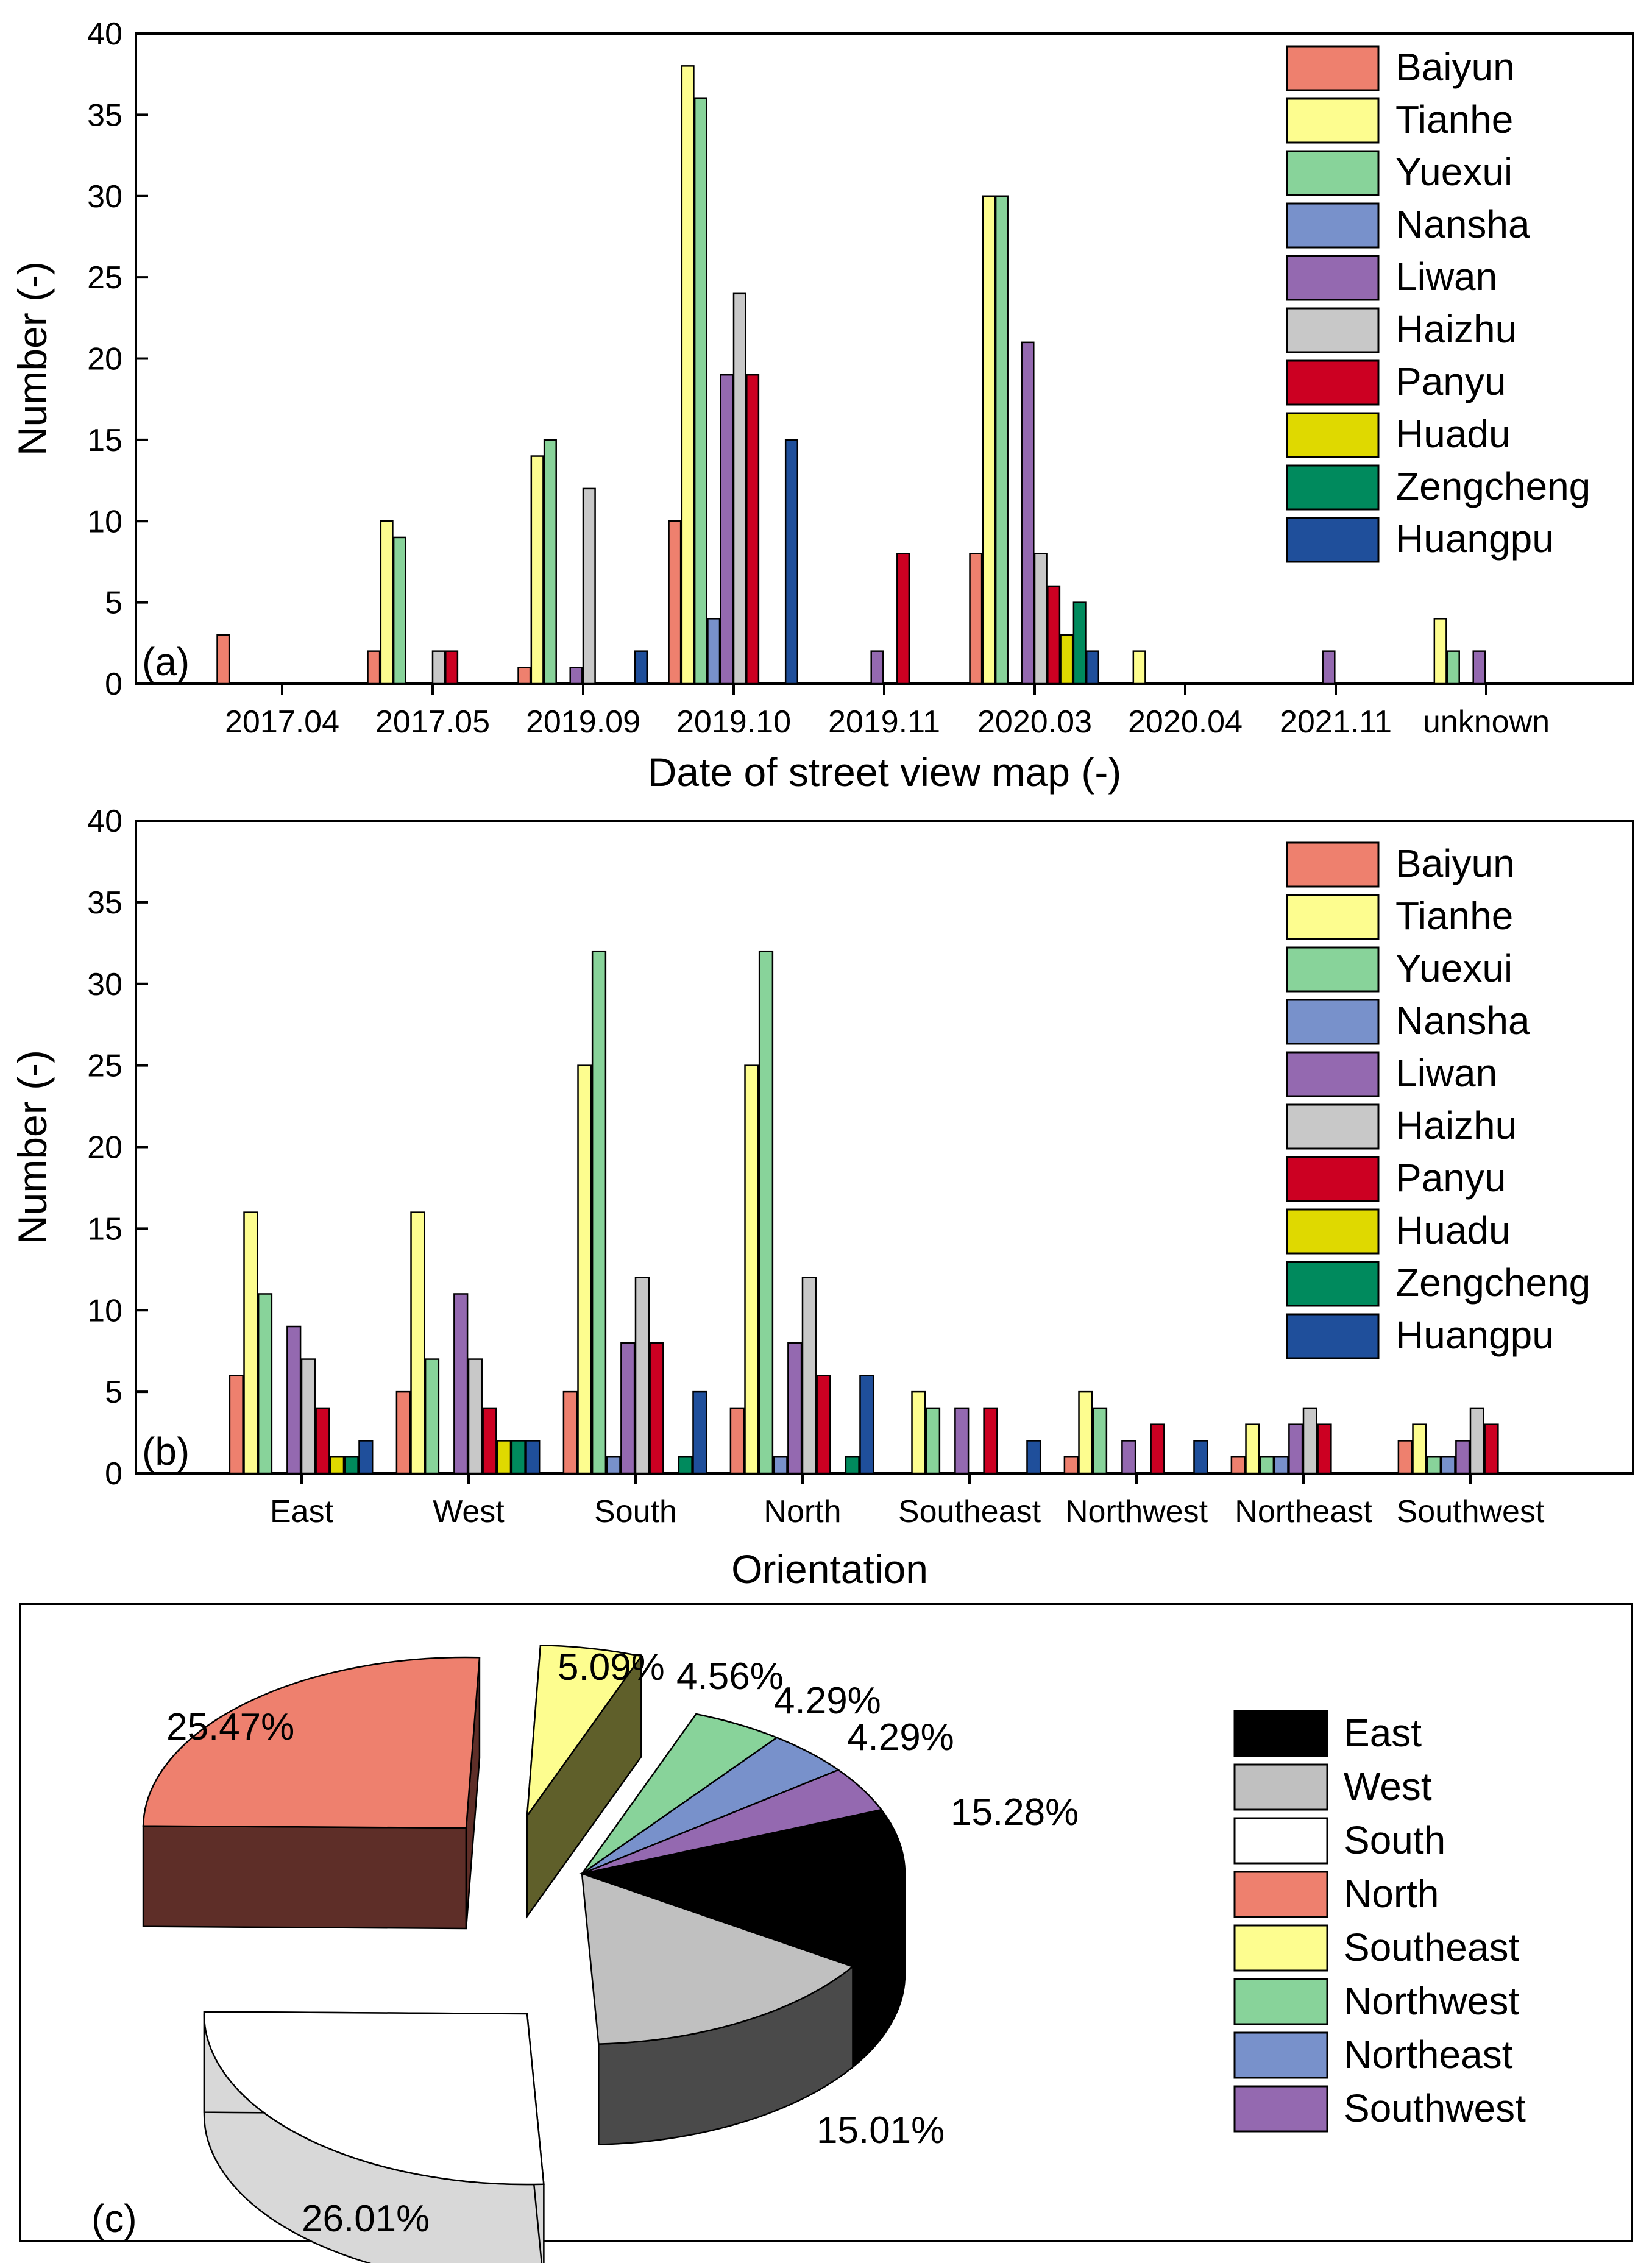 Image resolution: width=1652 pixels, height=2263 pixels. I want to click on y-tick-label: 30, so click(104, 984).